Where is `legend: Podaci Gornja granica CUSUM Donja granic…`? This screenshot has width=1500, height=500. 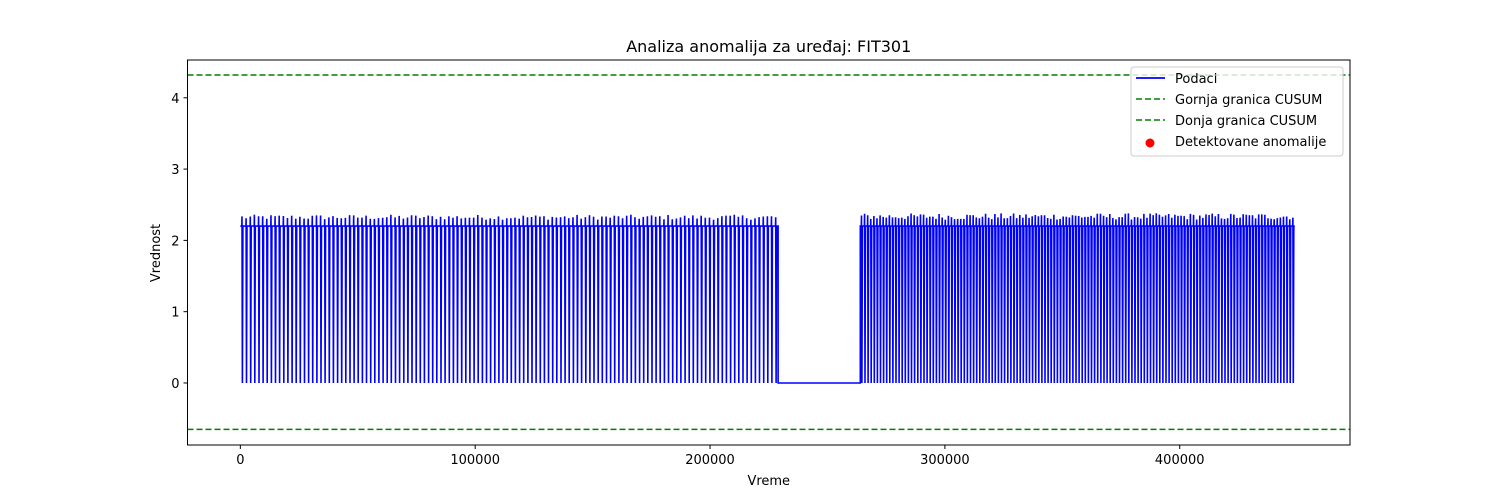
legend: Podaci Gornja granica CUSUM Donja granic… is located at coordinates (1237, 111).